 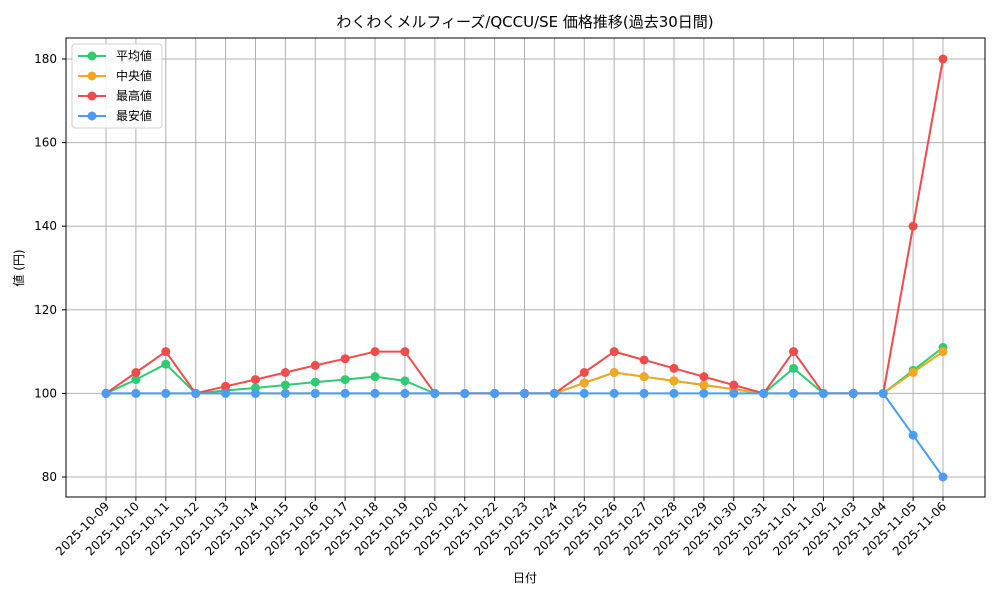 What do you see at coordinates (115, 75) in the screenshot?
I see `legend-item: 中央値` at bounding box center [115, 75].